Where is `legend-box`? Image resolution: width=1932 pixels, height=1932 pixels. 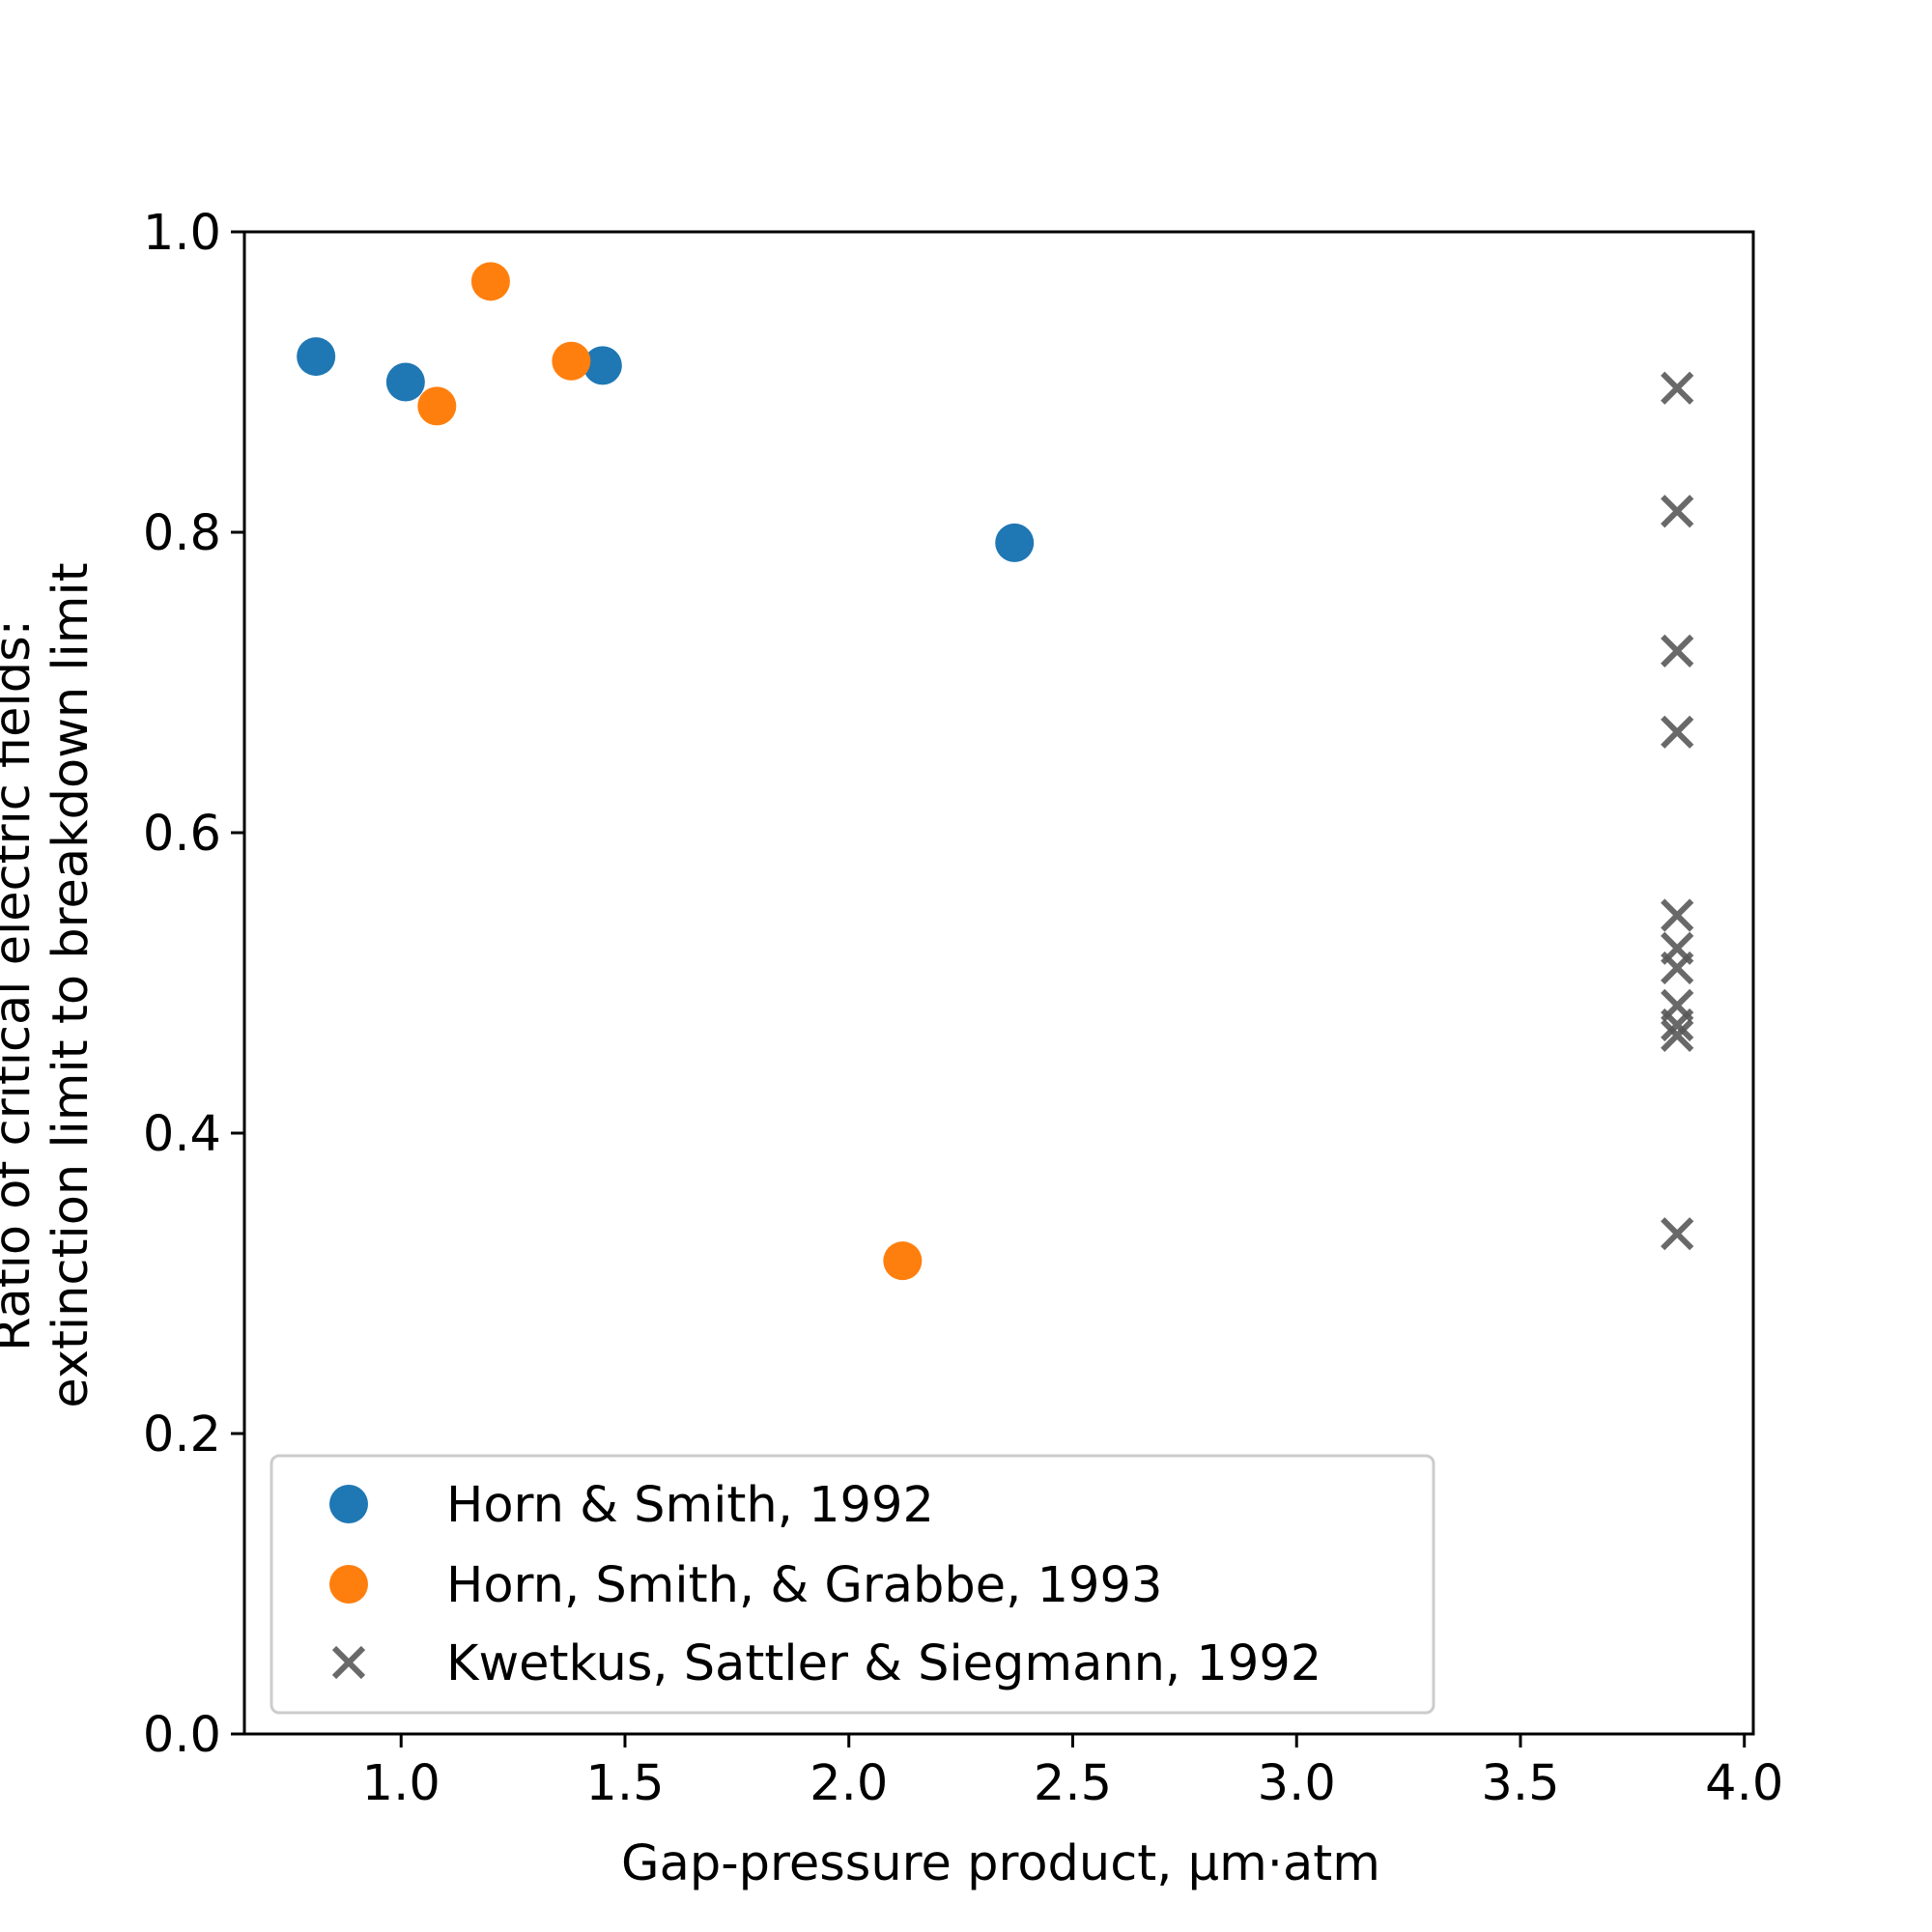
legend-box is located at coordinates (852, 1584).